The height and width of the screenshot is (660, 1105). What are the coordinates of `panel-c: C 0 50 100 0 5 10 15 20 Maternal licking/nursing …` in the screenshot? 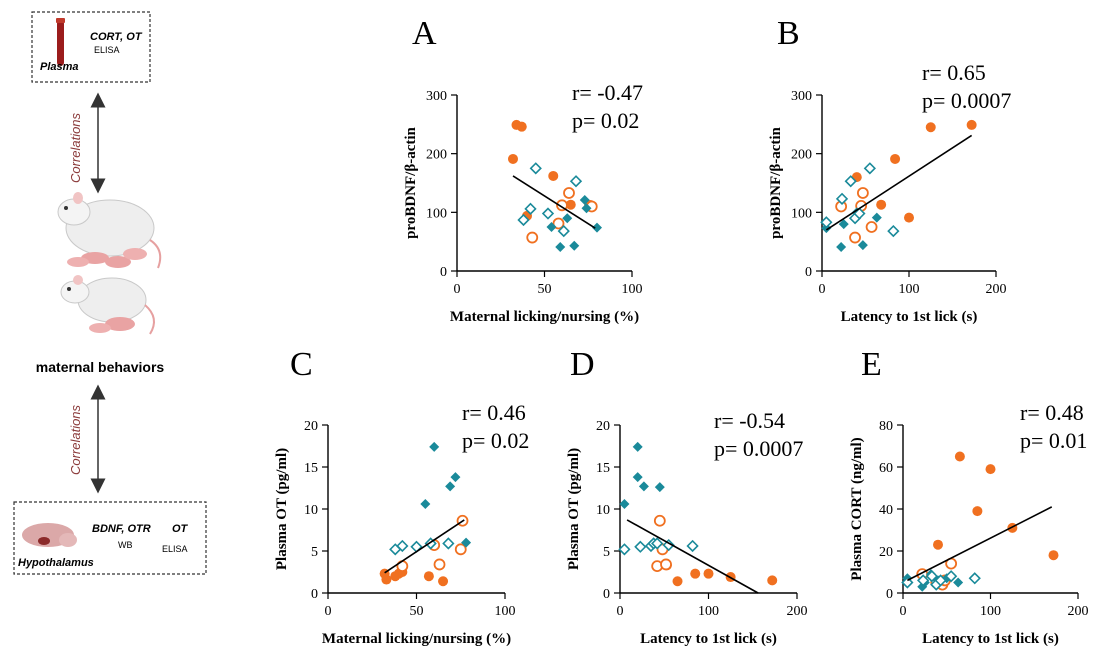 It's located at (401, 496).